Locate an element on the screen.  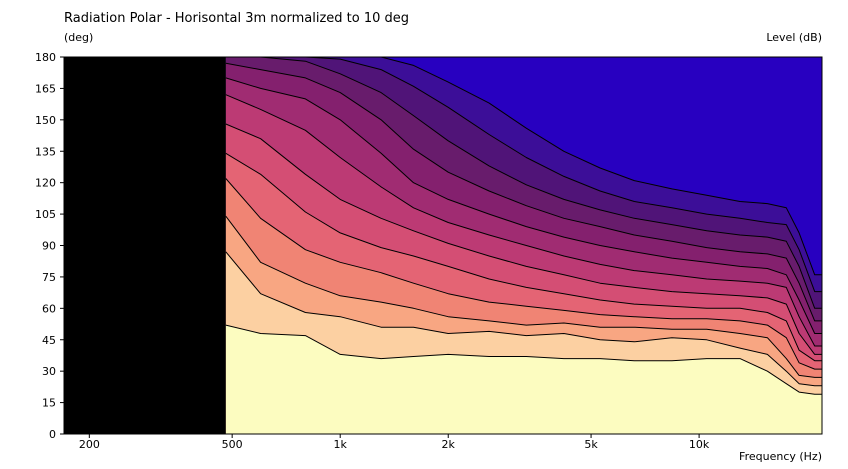
y-tick-label: 105 is located at coordinates (45, 214).